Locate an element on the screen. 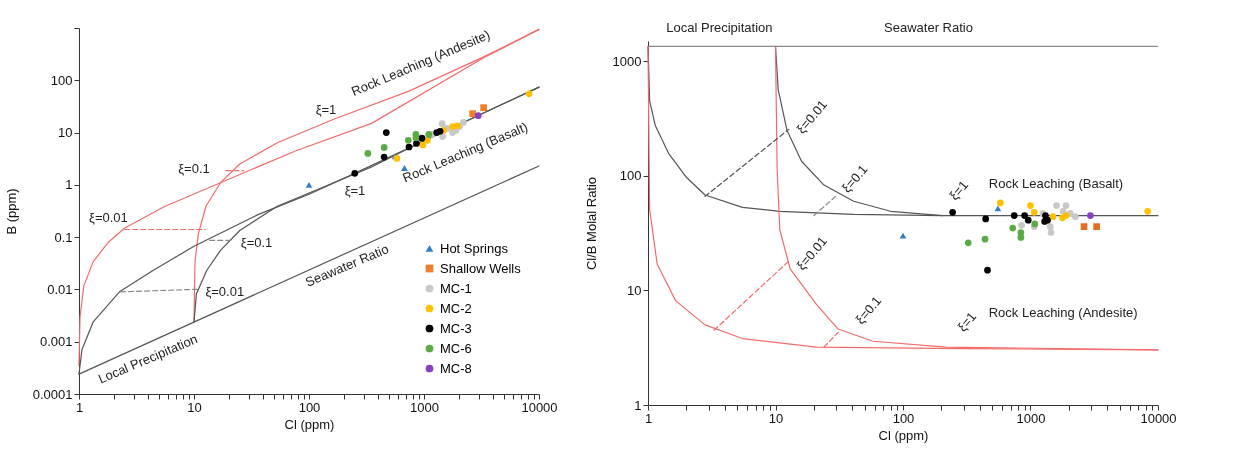  y-tick-label: 1 is located at coordinates (69, 185).